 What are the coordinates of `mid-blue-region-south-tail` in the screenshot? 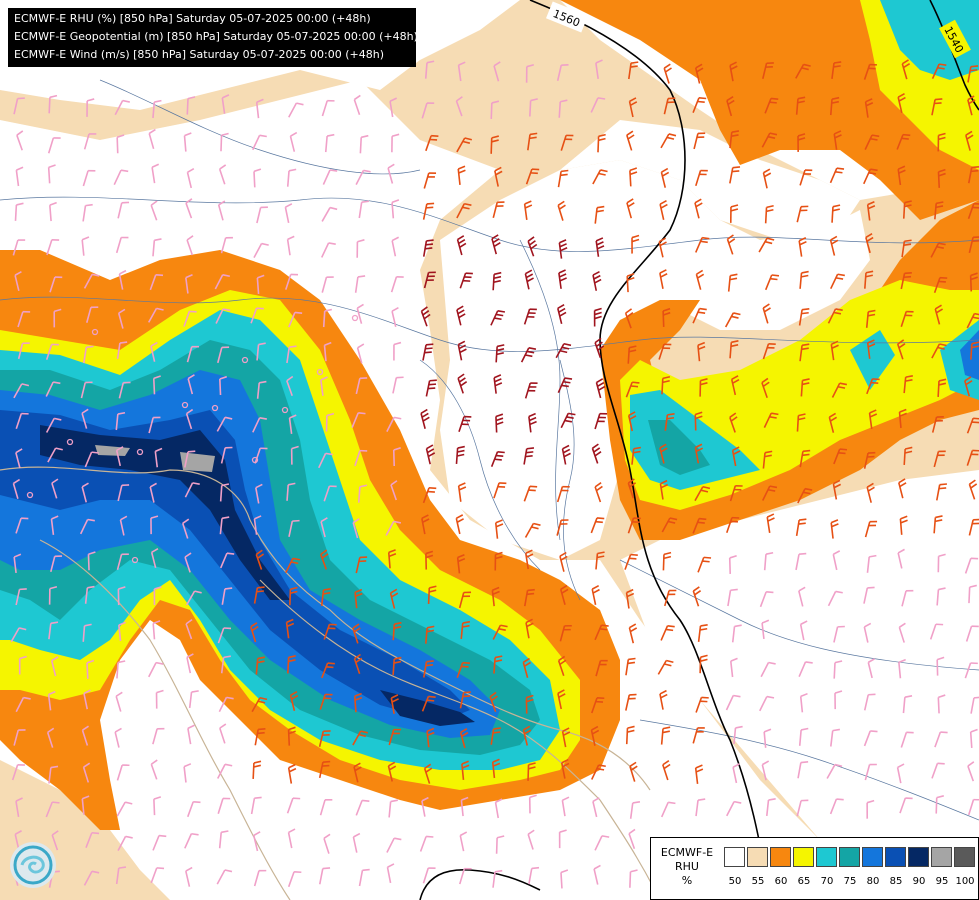 It's located at (427, 708).